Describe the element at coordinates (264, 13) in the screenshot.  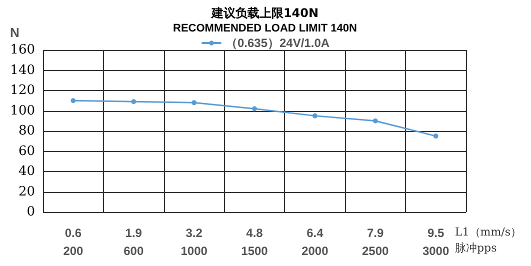
I see `chart-title: 建议负载上限140N` at that location.